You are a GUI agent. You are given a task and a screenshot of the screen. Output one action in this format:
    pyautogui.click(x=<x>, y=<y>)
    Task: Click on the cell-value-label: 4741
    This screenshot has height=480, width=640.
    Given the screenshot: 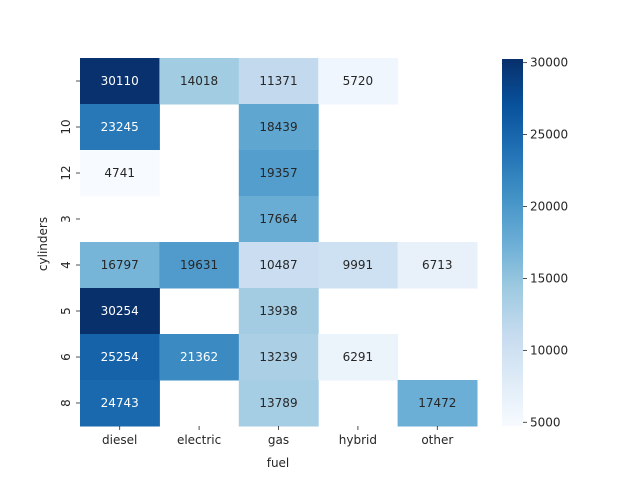 What is the action you would take?
    pyautogui.click(x=119, y=173)
    